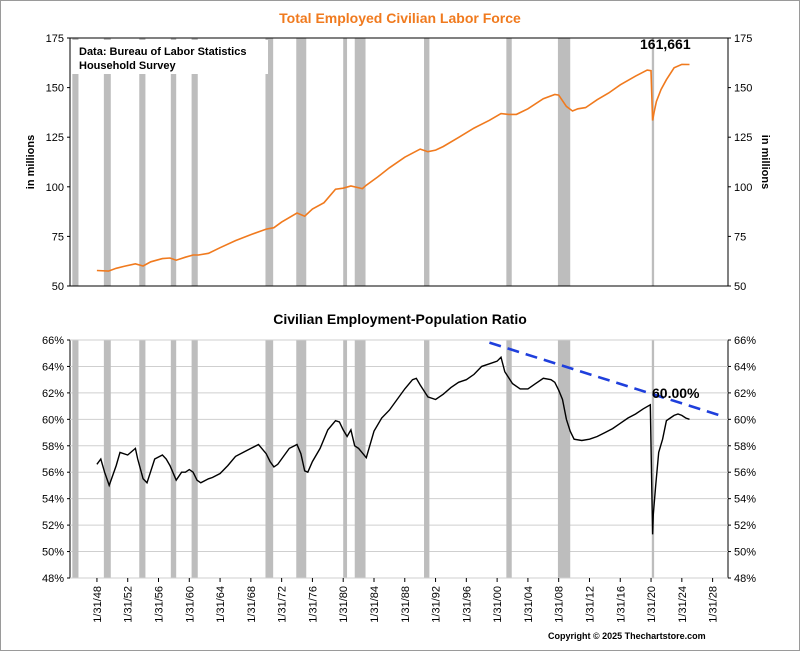  Describe the element at coordinates (53, 394) in the screenshot. I see `y-tick-label-left: 62%` at that location.